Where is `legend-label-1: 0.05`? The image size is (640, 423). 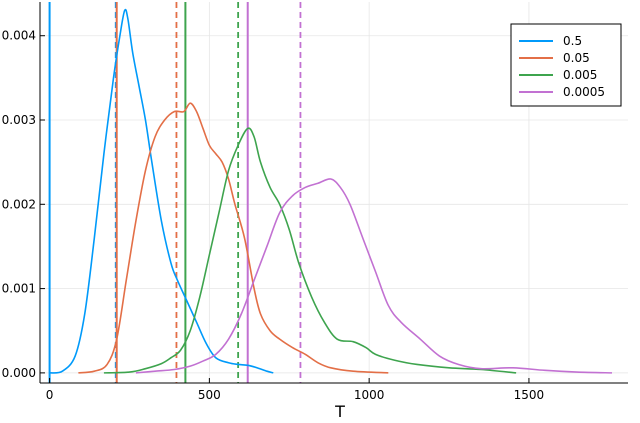 legend-label-1: 0.05 is located at coordinates (576, 58).